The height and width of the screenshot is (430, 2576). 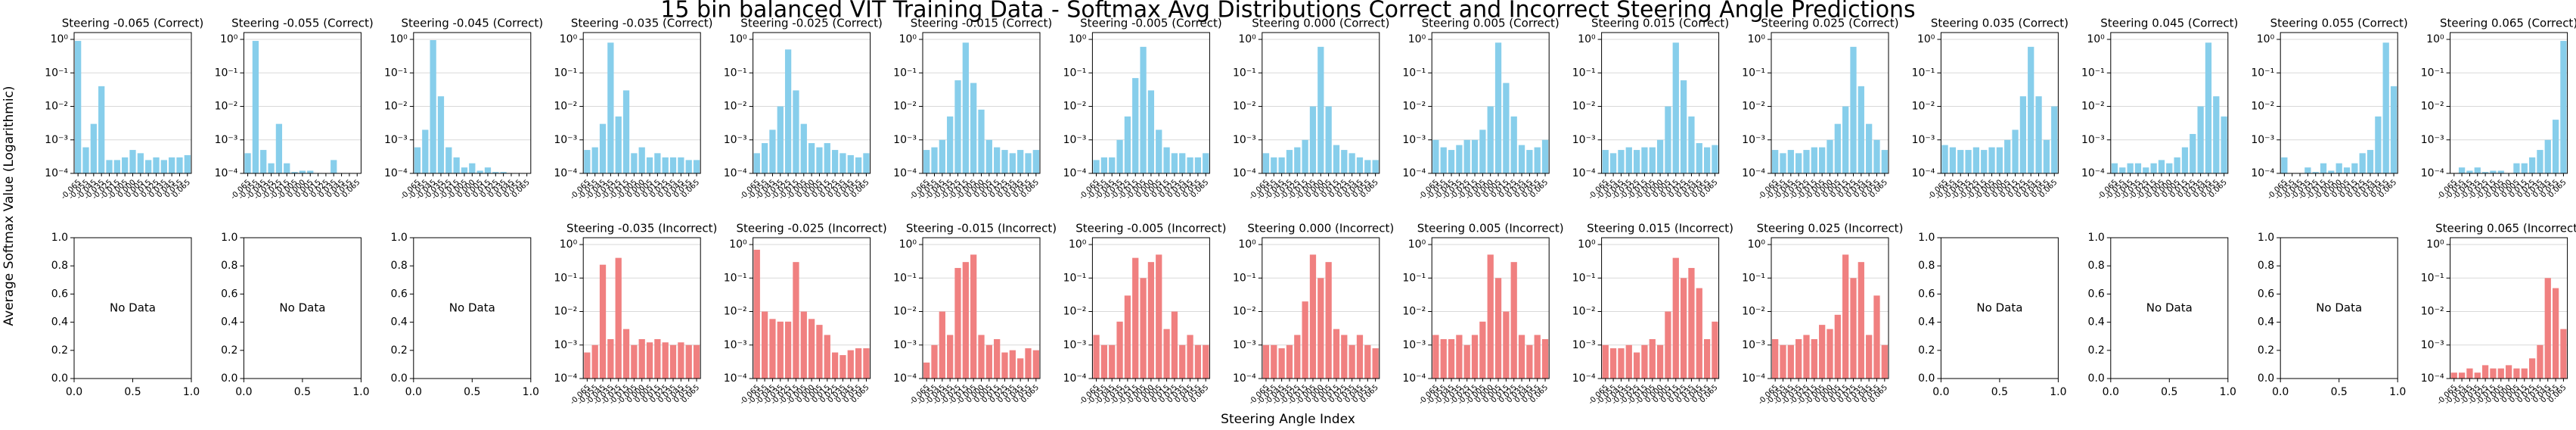 What do you see at coordinates (1926, 350) in the screenshot?
I see `y-tick-label: 0.2` at bounding box center [1926, 350].